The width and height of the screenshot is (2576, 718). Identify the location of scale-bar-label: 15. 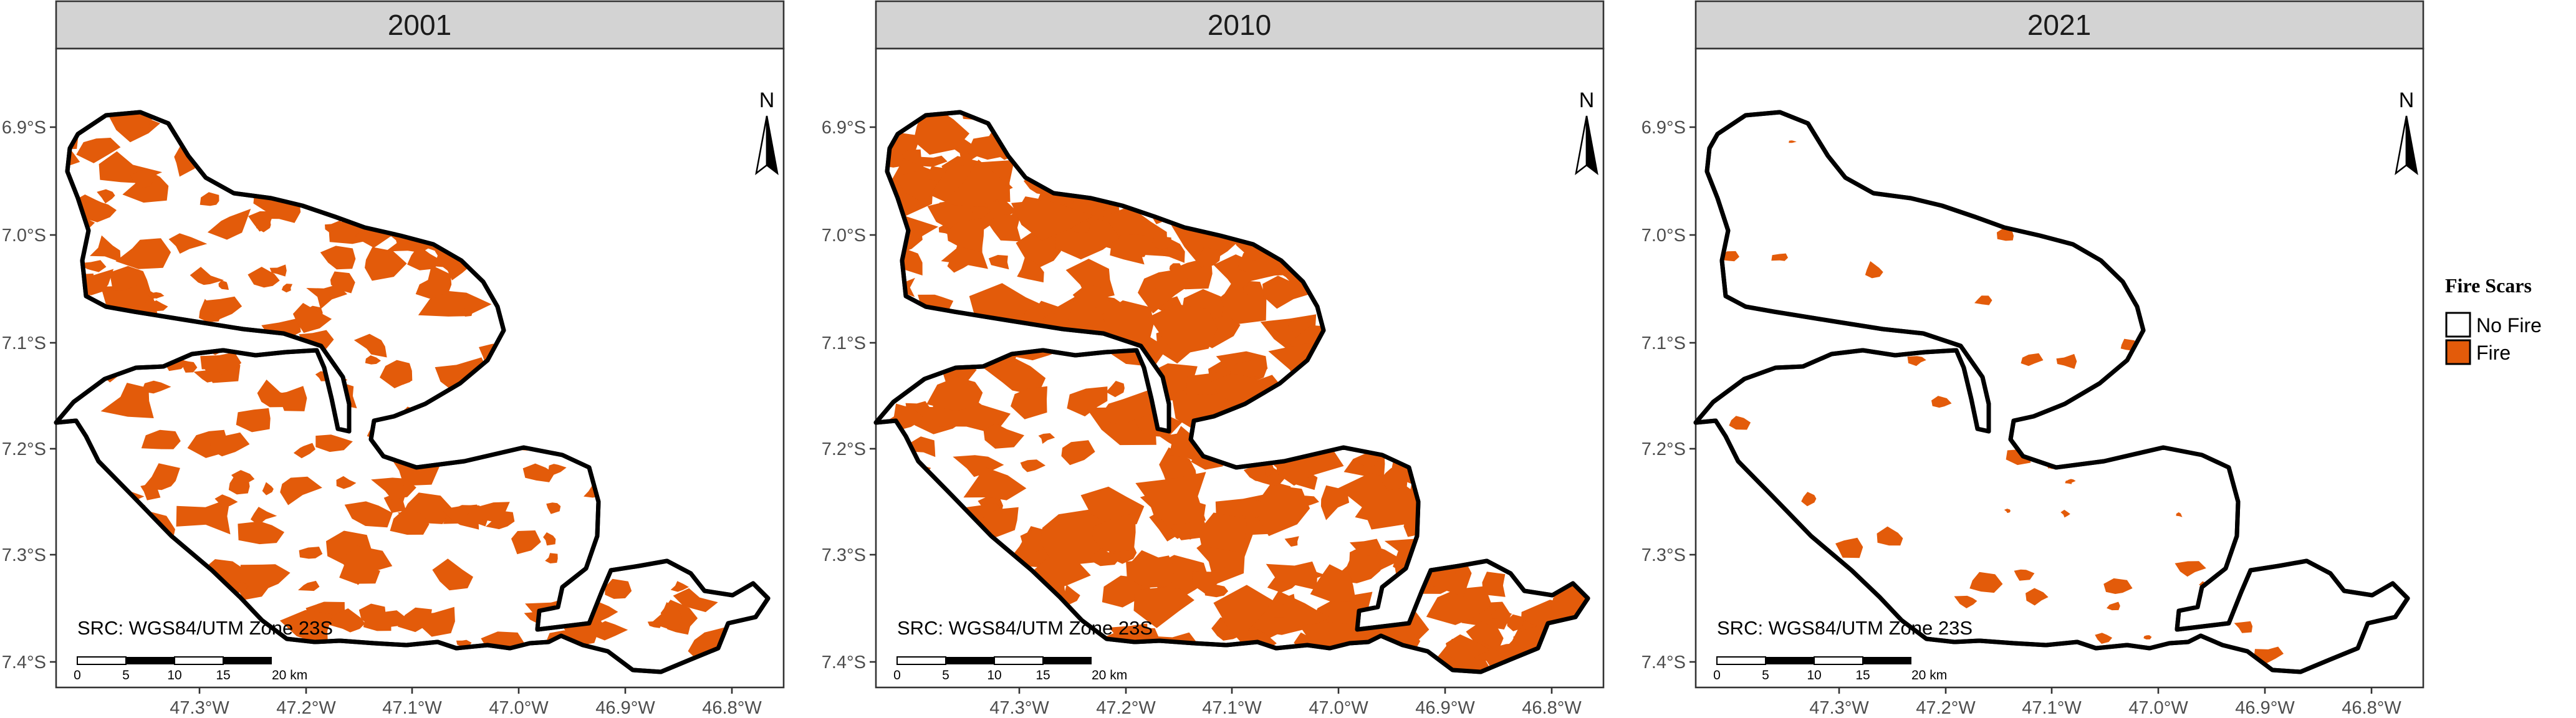
(1862, 675).